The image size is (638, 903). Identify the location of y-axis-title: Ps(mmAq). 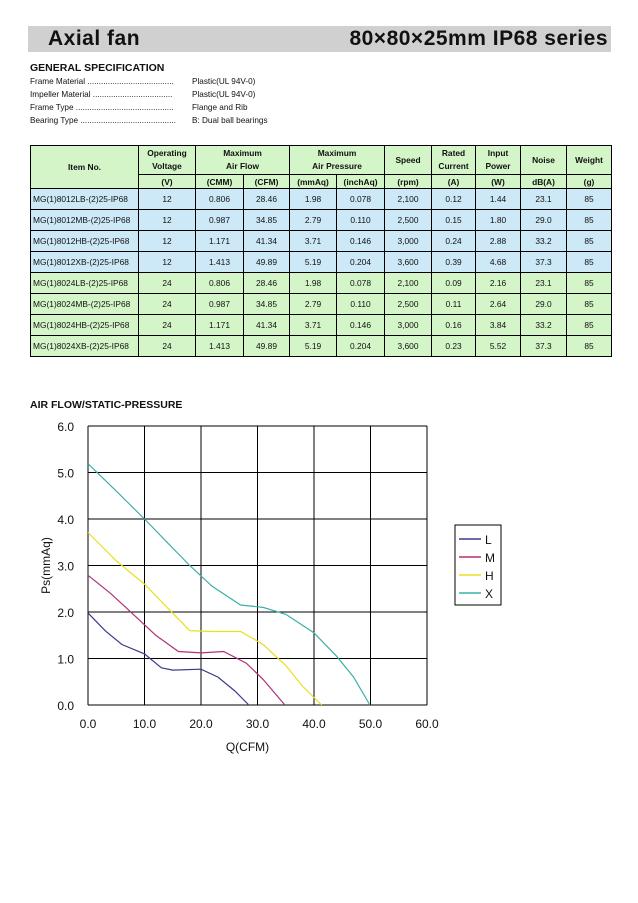
(46, 565).